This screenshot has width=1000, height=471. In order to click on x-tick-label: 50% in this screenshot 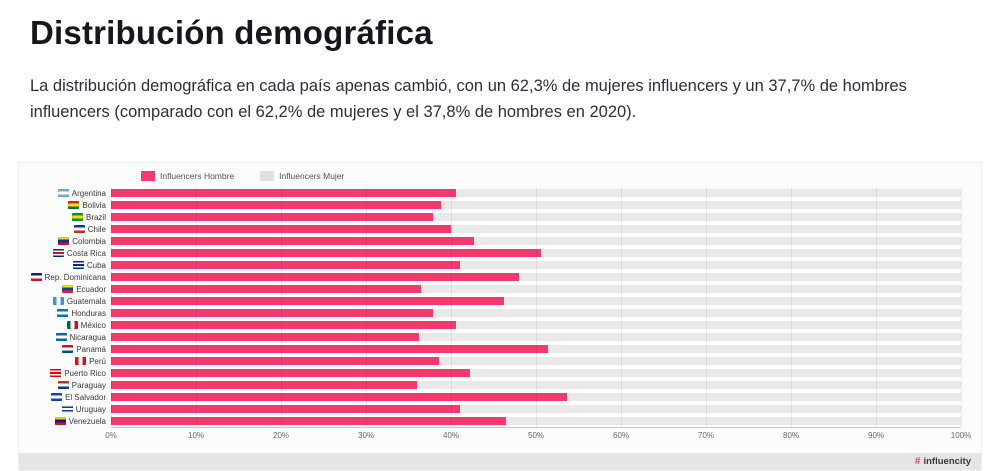, I will do `click(536, 435)`.